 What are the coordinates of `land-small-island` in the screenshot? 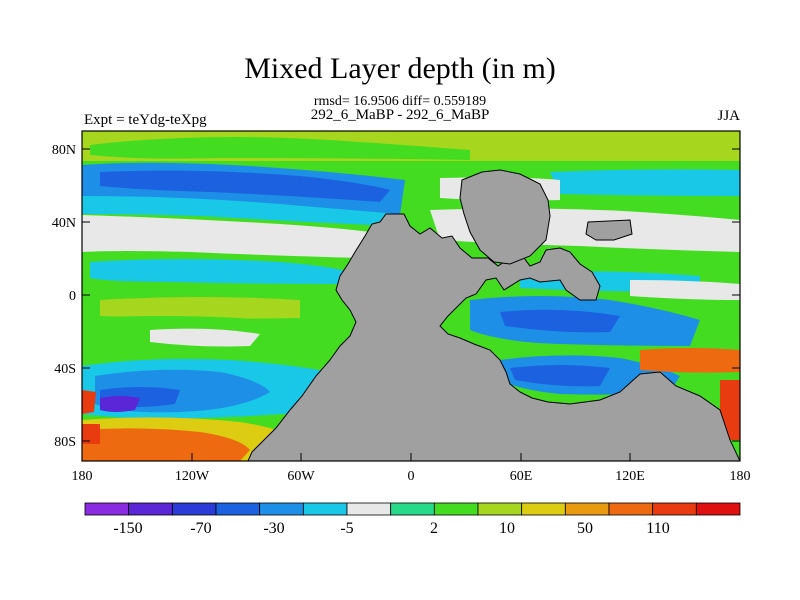 It's located at (609, 230).